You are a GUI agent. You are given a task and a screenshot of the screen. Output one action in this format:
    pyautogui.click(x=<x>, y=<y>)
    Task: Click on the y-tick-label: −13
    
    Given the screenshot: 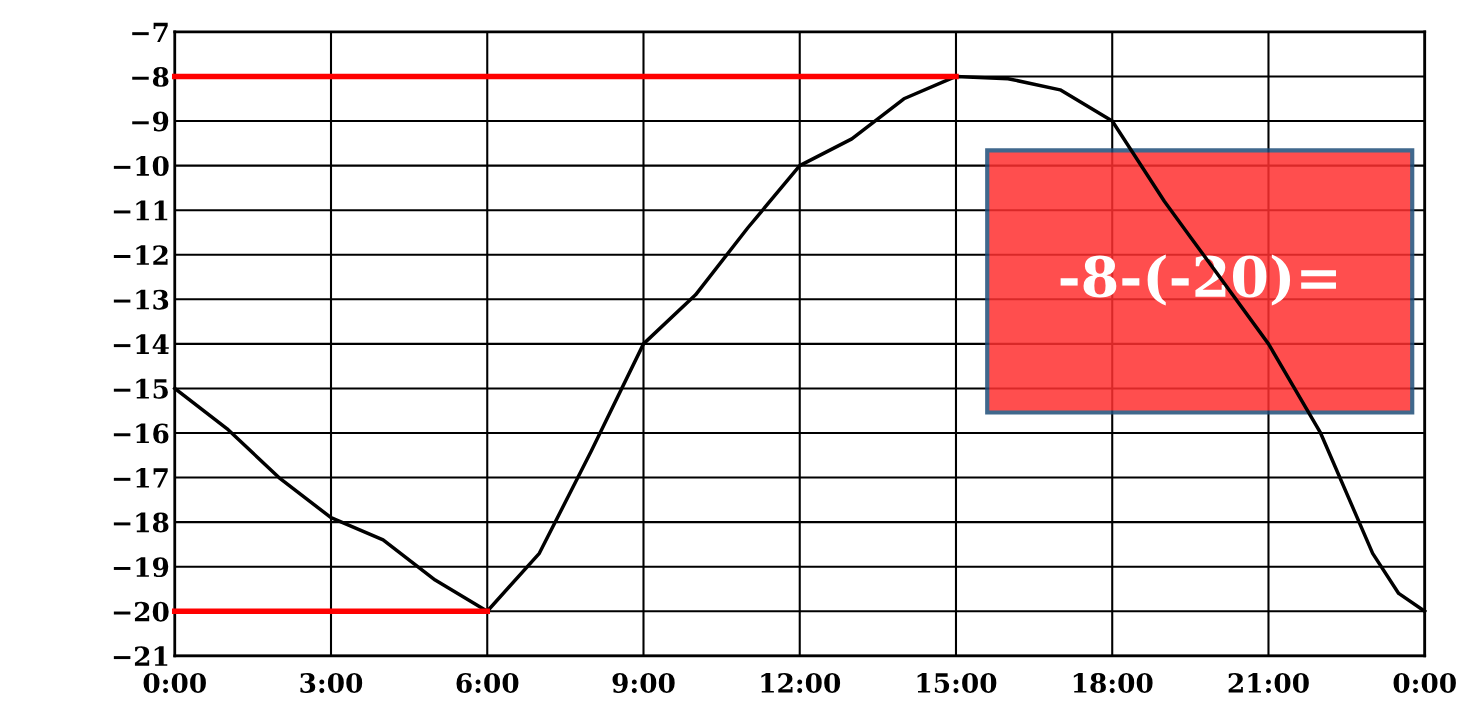 What is the action you would take?
    pyautogui.click(x=141, y=299)
    